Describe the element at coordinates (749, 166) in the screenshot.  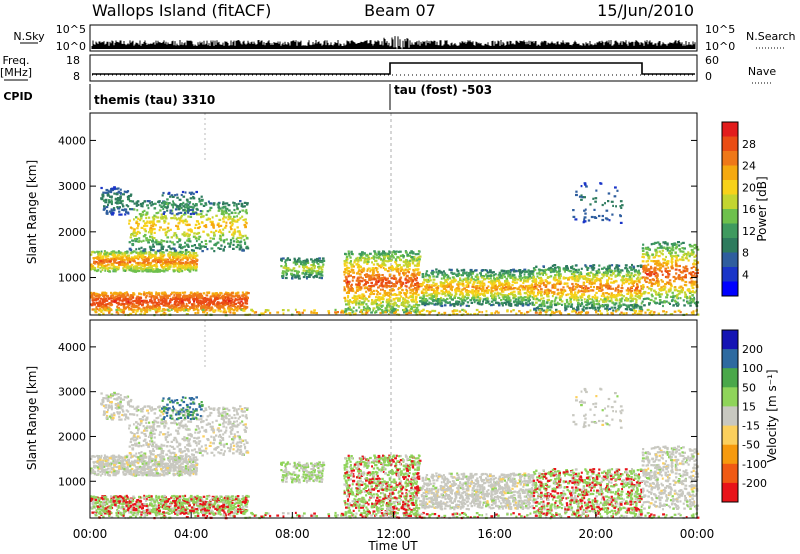
I see `colorbar-tick-label: 24` at that location.